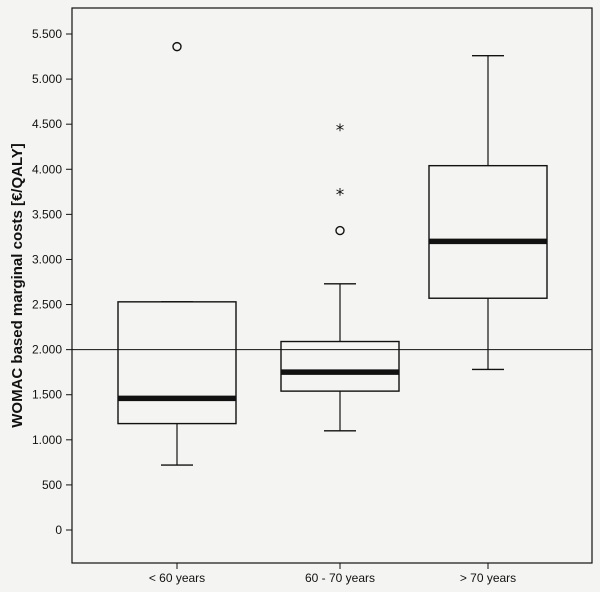 This screenshot has height=592, width=600. Describe the element at coordinates (52, 485) in the screenshot. I see `y-tick-label: 500` at that location.